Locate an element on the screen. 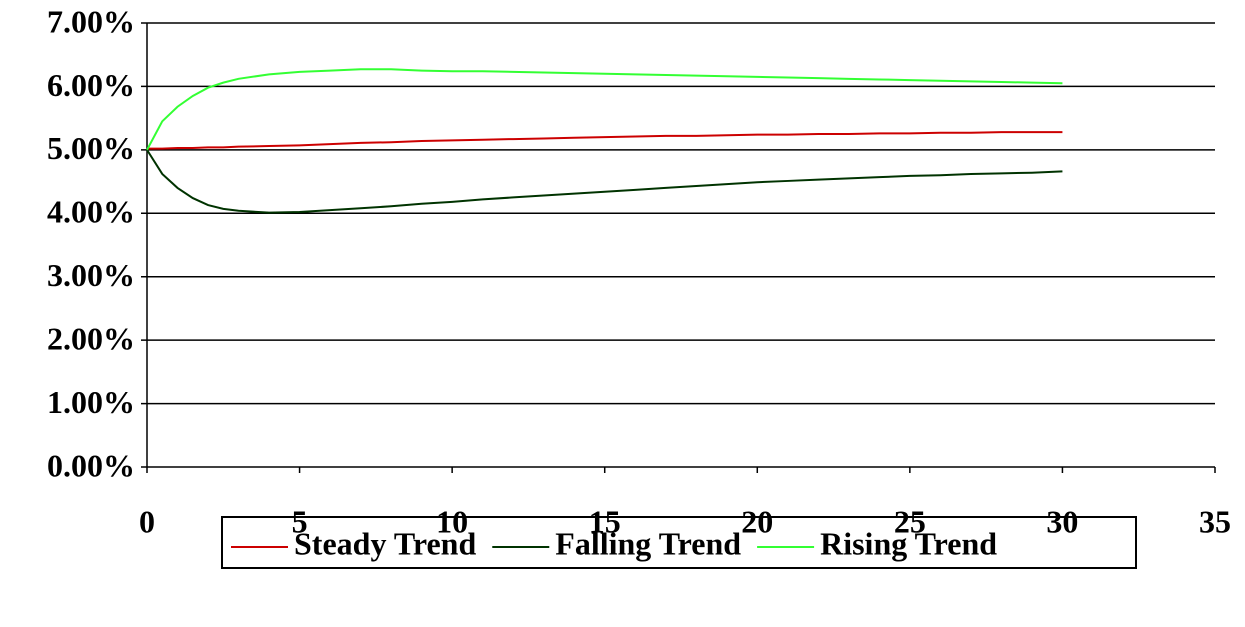  legend-box is located at coordinates (679, 542).